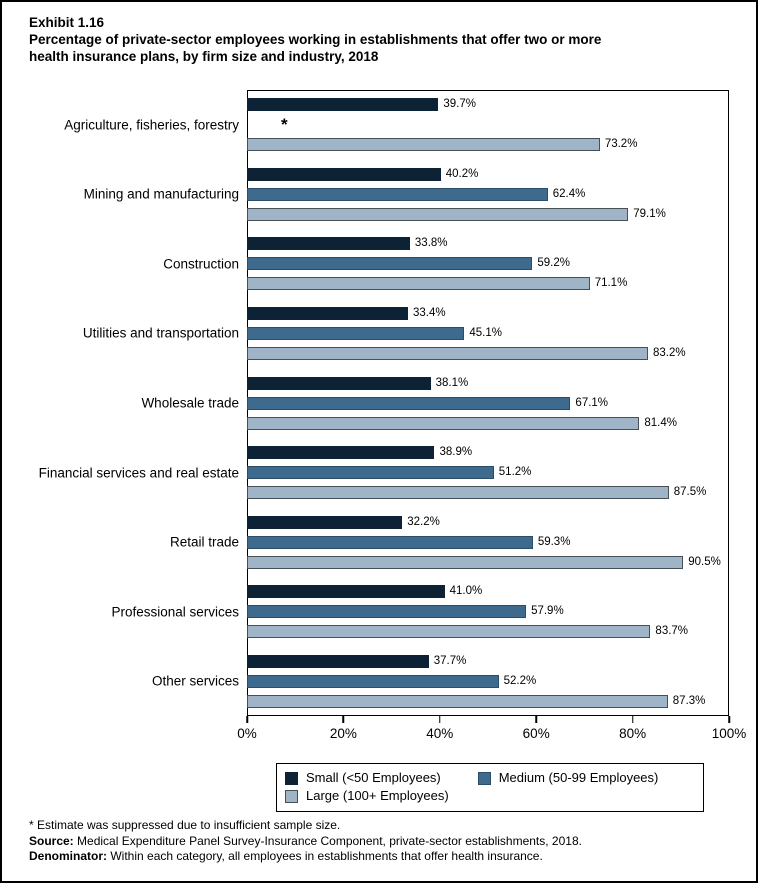  What do you see at coordinates (547, 611) in the screenshot?
I see `value-label: 57.9%` at bounding box center [547, 611].